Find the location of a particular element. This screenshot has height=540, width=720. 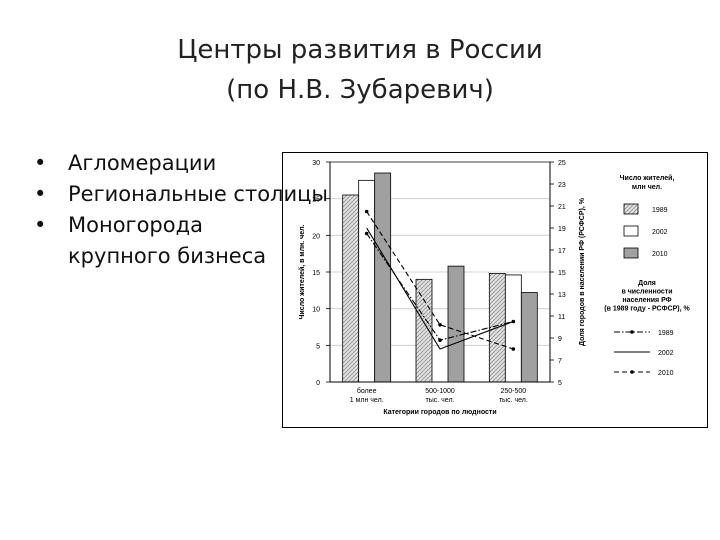

bar-legend-swatch-2010 is located at coordinates (631, 253).